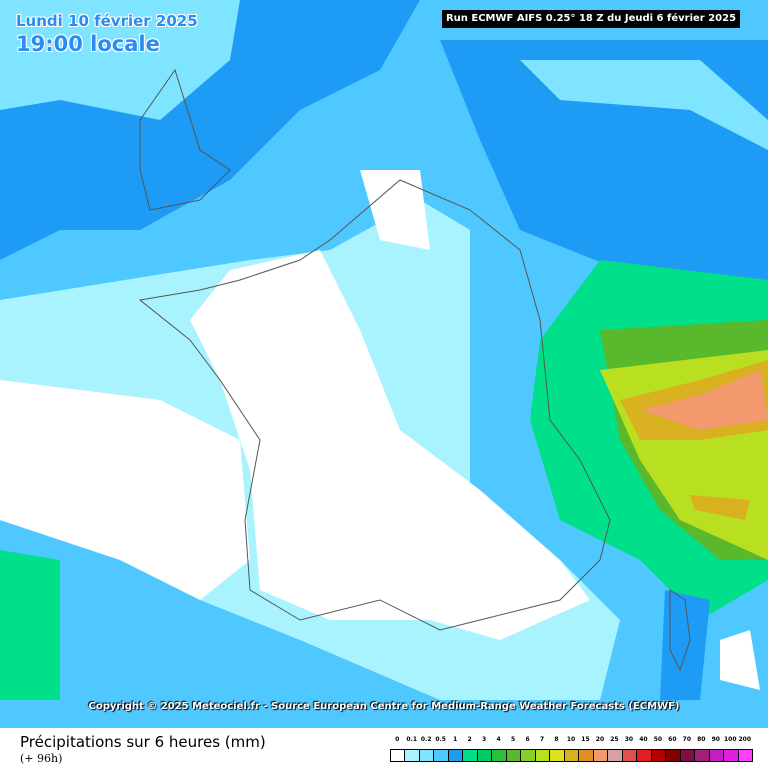 The height and width of the screenshot is (768, 768). What do you see at coordinates (585, 739) in the screenshot?
I see `legend-label: 15` at bounding box center [585, 739].